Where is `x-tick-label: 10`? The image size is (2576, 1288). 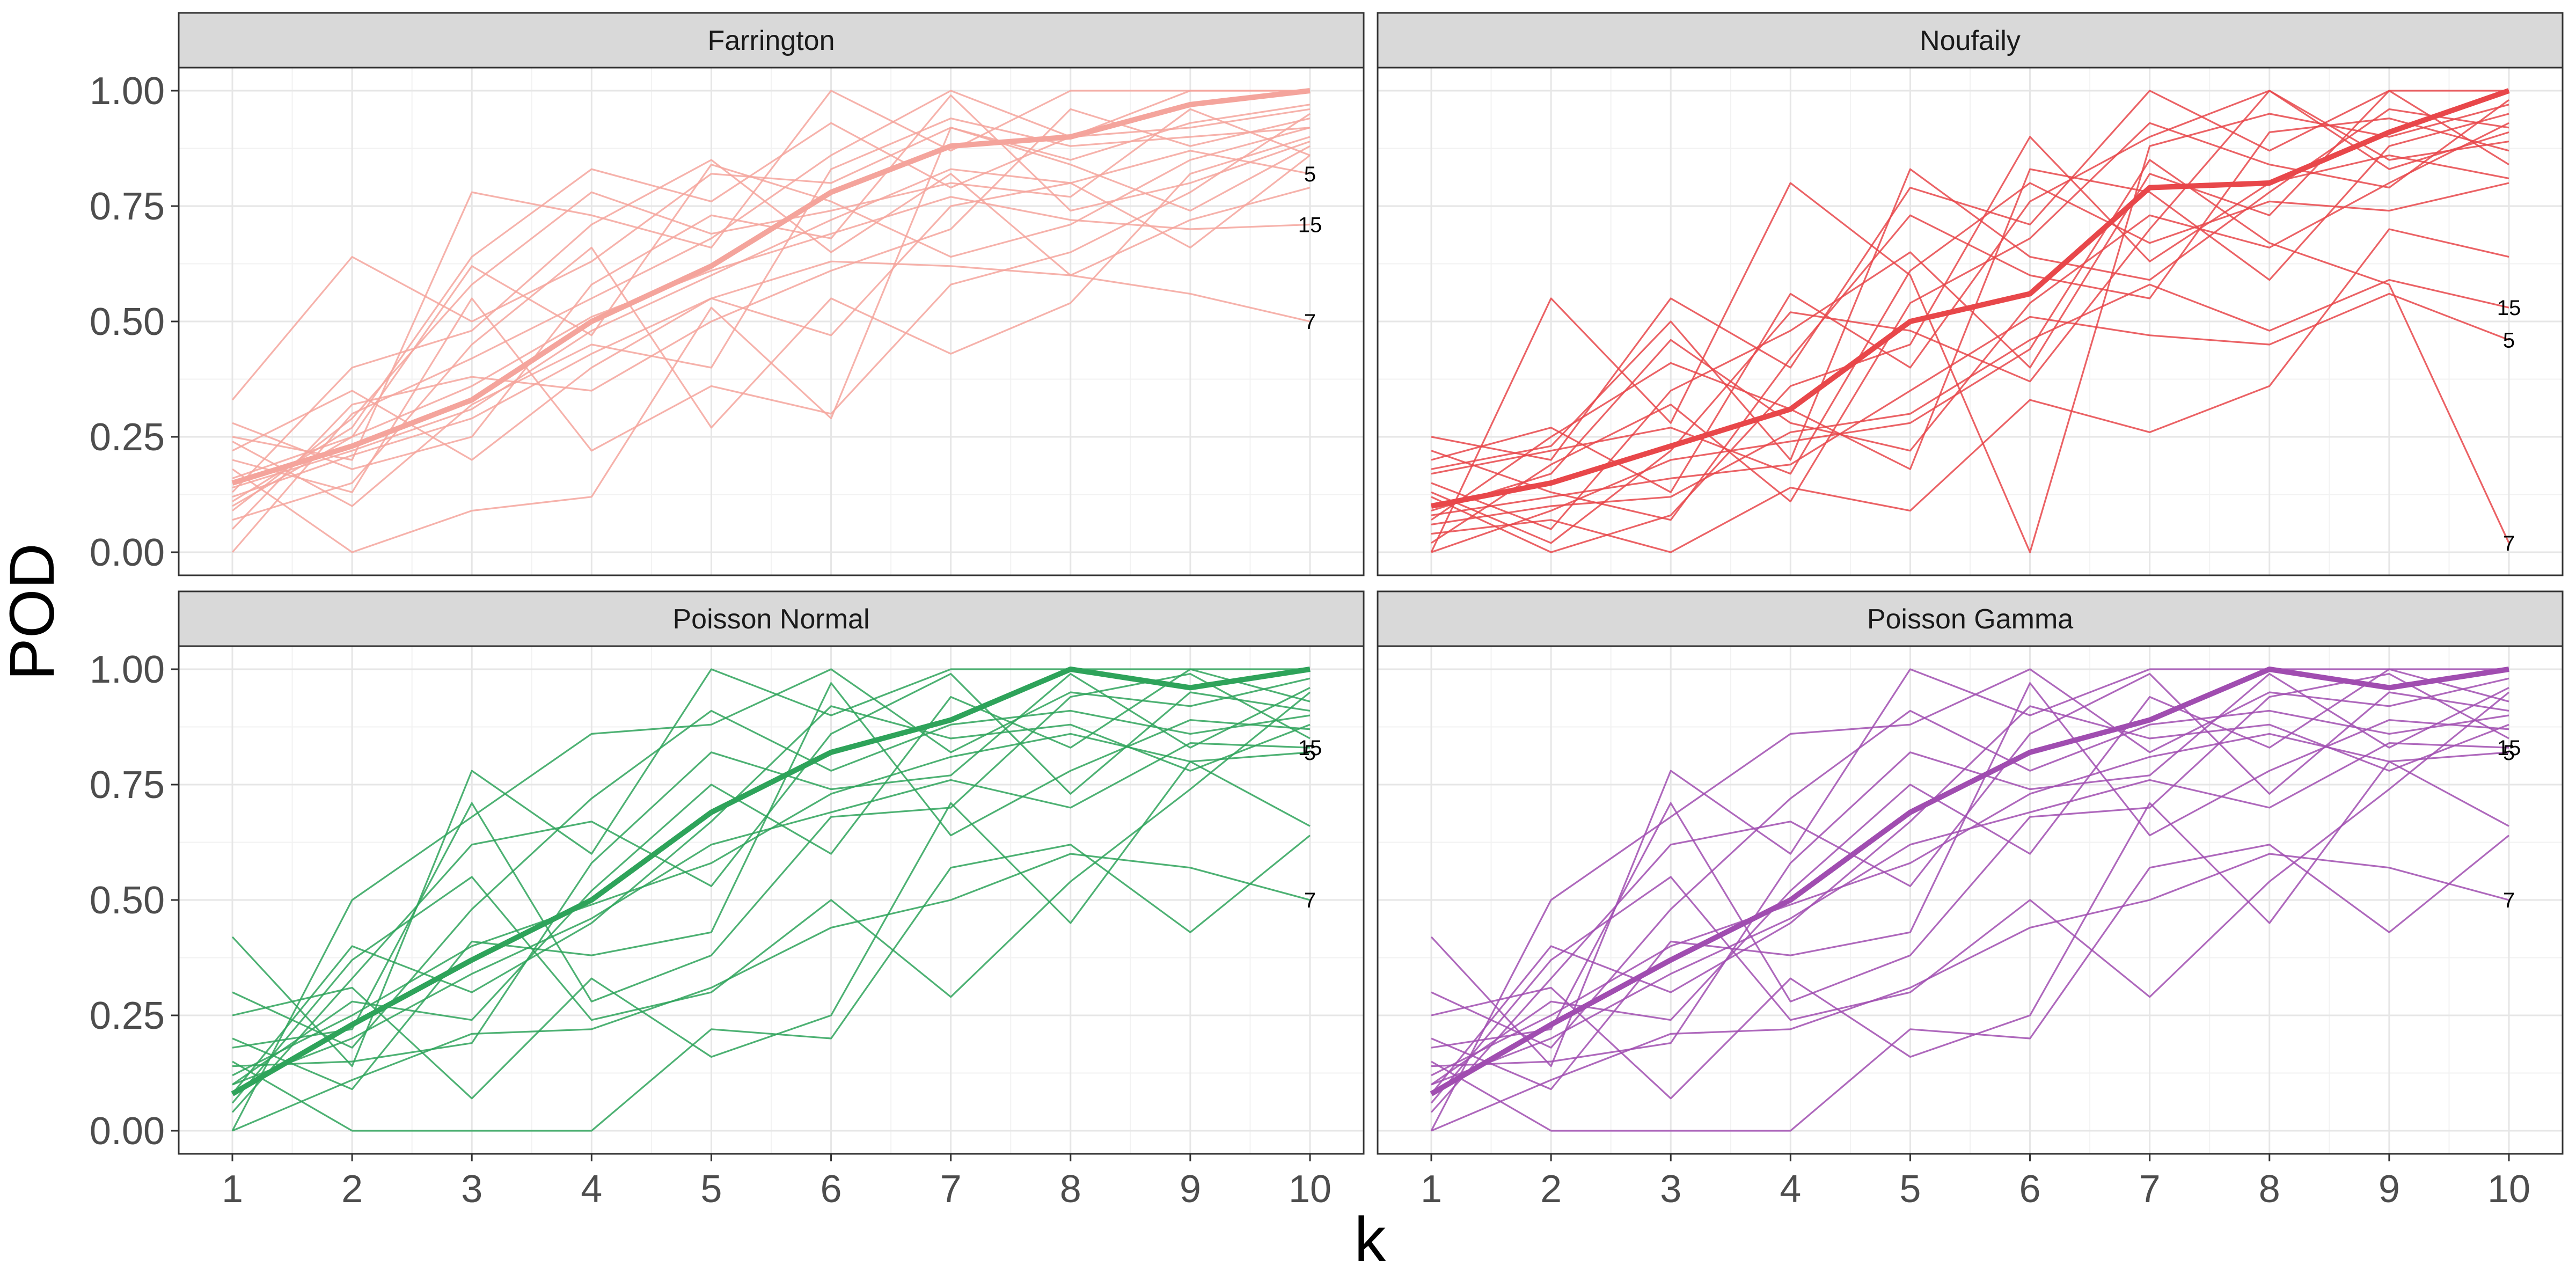 x-tick-label: 10 is located at coordinates (2508, 1189).